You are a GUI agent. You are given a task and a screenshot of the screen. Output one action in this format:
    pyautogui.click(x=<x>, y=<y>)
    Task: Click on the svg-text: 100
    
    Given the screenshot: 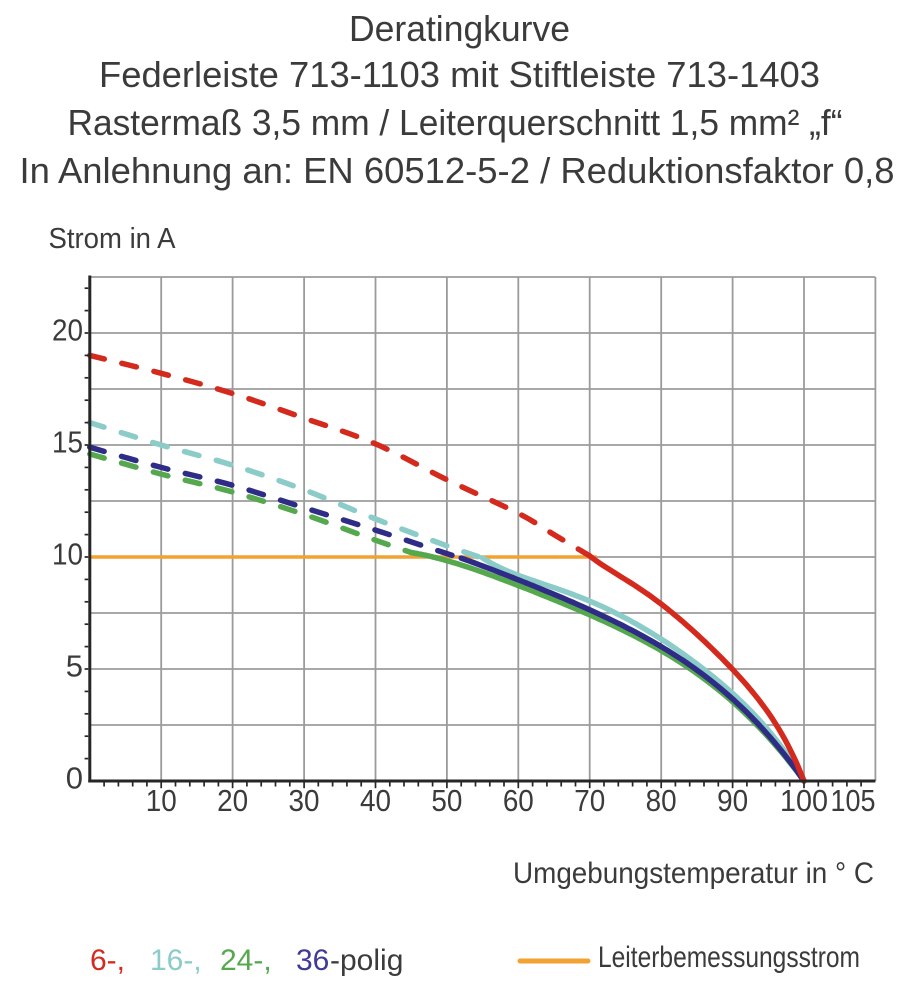 What is the action you would take?
    pyautogui.click(x=804, y=800)
    